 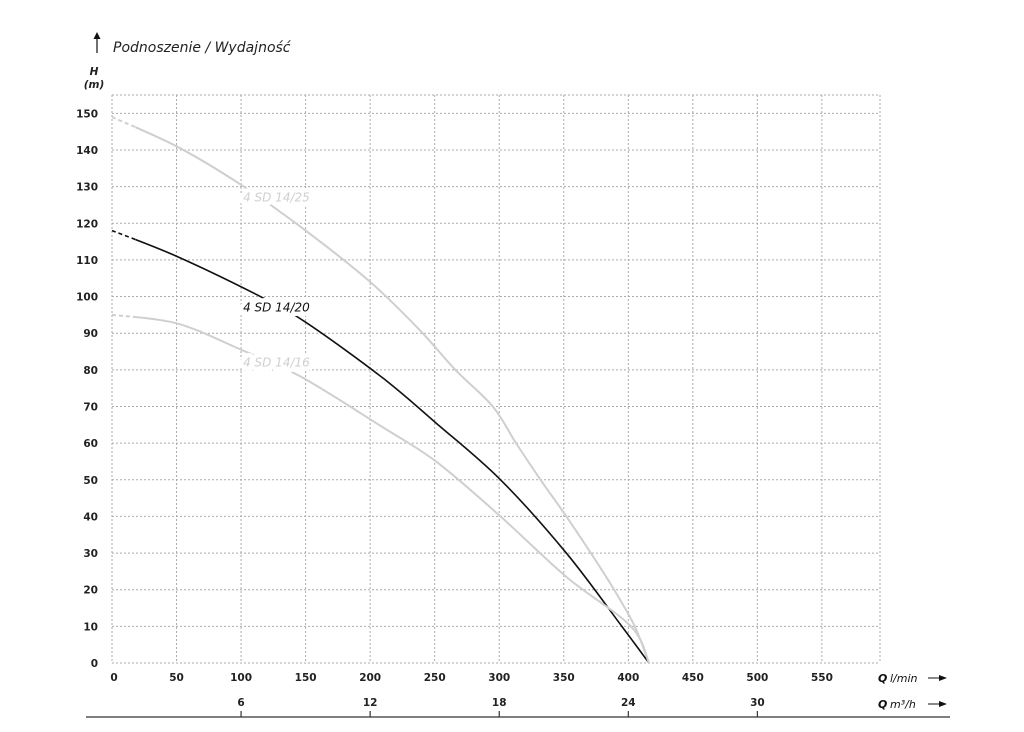 I want to click on x-tick-label: 300, so click(x=499, y=678).